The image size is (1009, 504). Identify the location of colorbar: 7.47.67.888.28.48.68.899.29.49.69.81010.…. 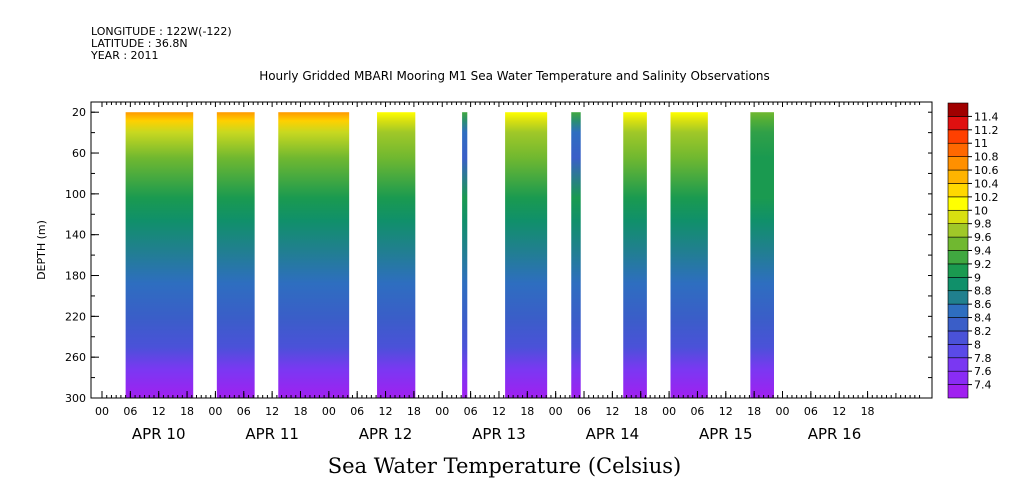
(973, 250).